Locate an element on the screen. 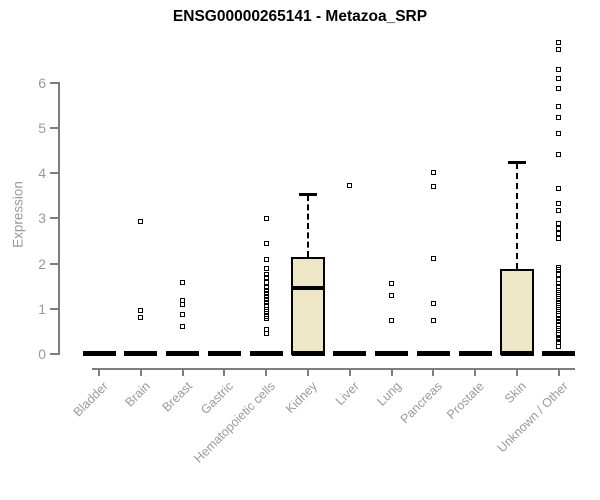  y-tick-label: 1 is located at coordinates (42, 308).